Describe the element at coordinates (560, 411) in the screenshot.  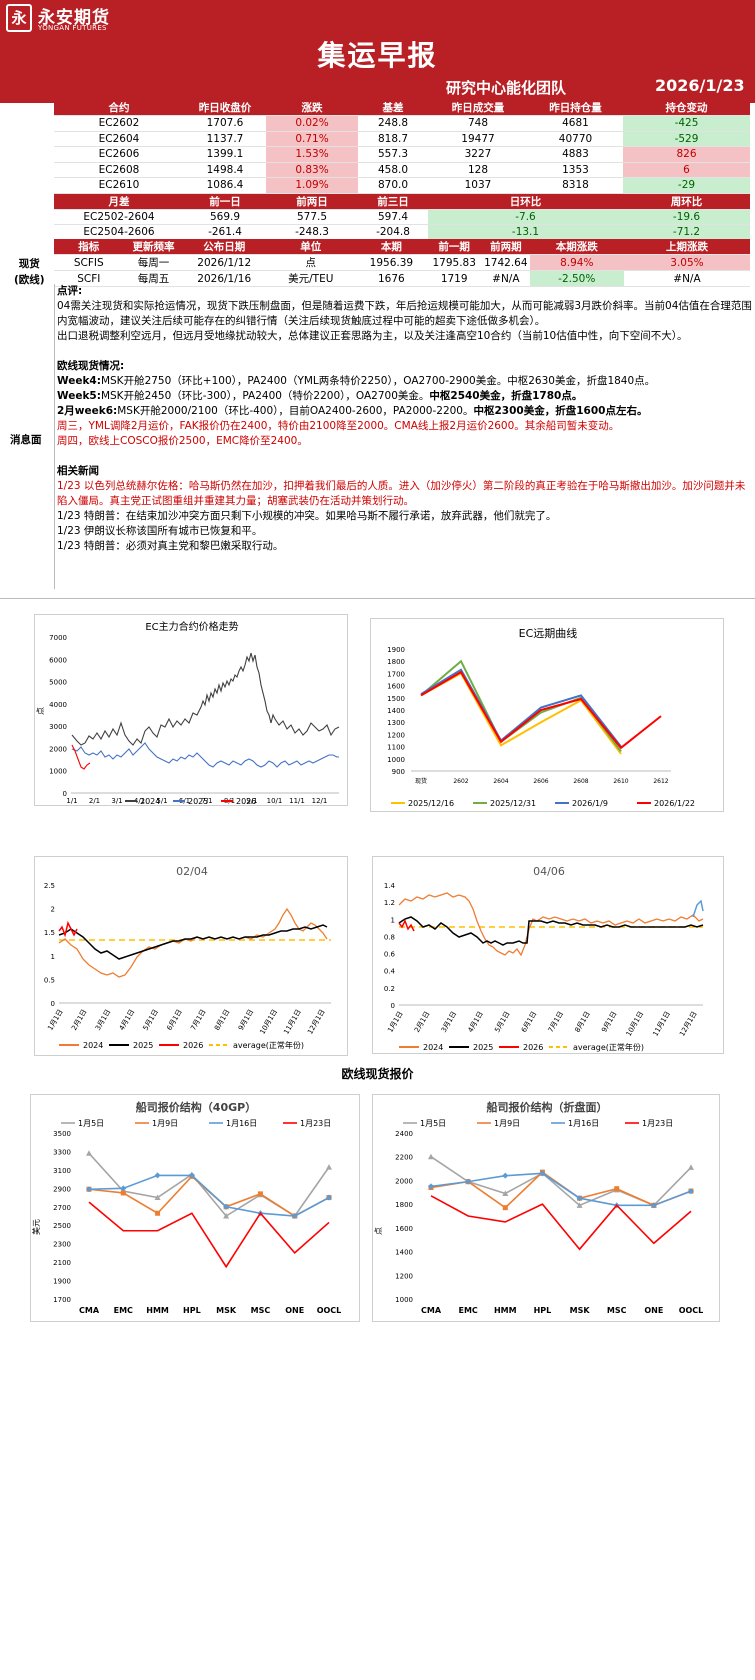
I see `week-summary: 中枢2300美金，折盘1600点左右。` at that location.